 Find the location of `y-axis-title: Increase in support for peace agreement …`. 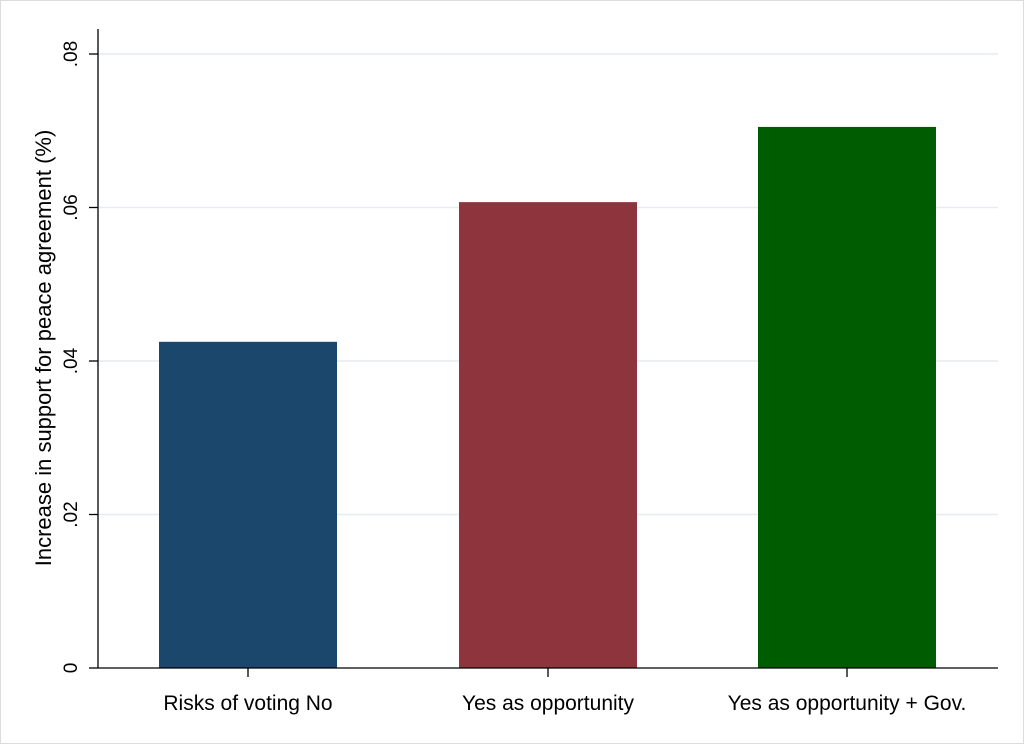

y-axis-title: Increase in support for peace agreement … is located at coordinates (43, 348).